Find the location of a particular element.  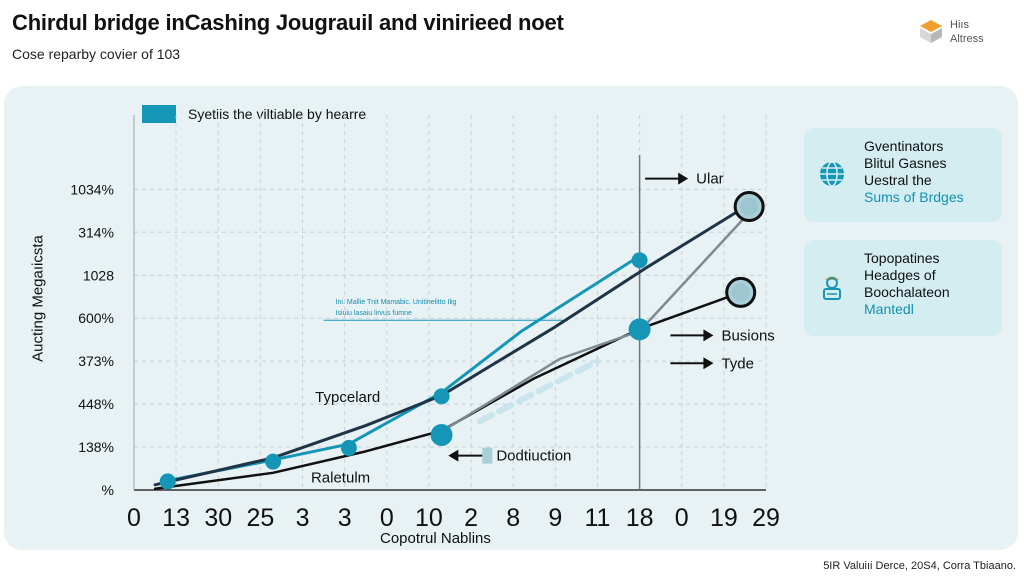

card-line: Gventinators is located at coordinates (904, 146).